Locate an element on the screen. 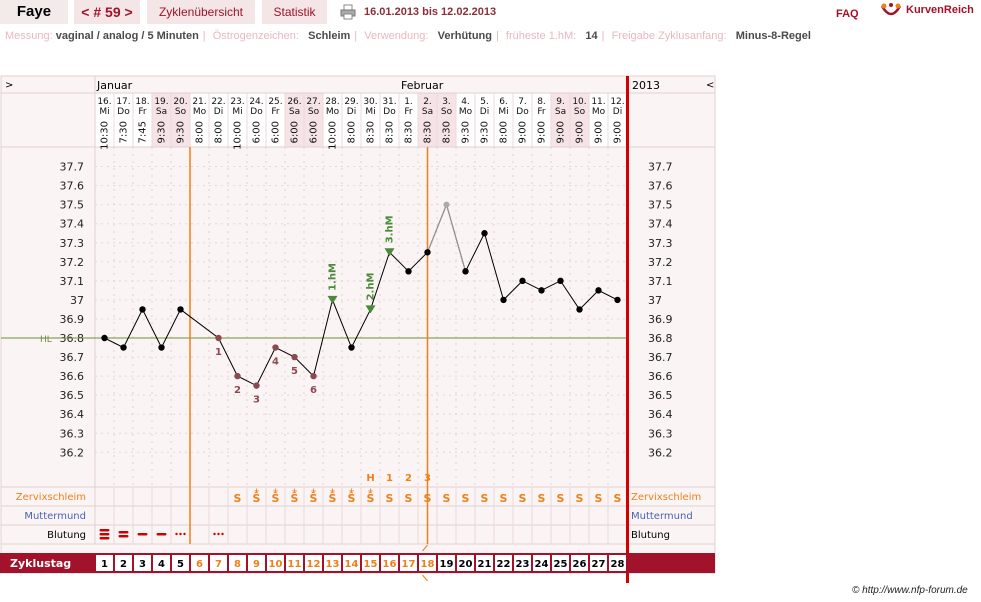  cycle-day-number: 15 is located at coordinates (371, 564).